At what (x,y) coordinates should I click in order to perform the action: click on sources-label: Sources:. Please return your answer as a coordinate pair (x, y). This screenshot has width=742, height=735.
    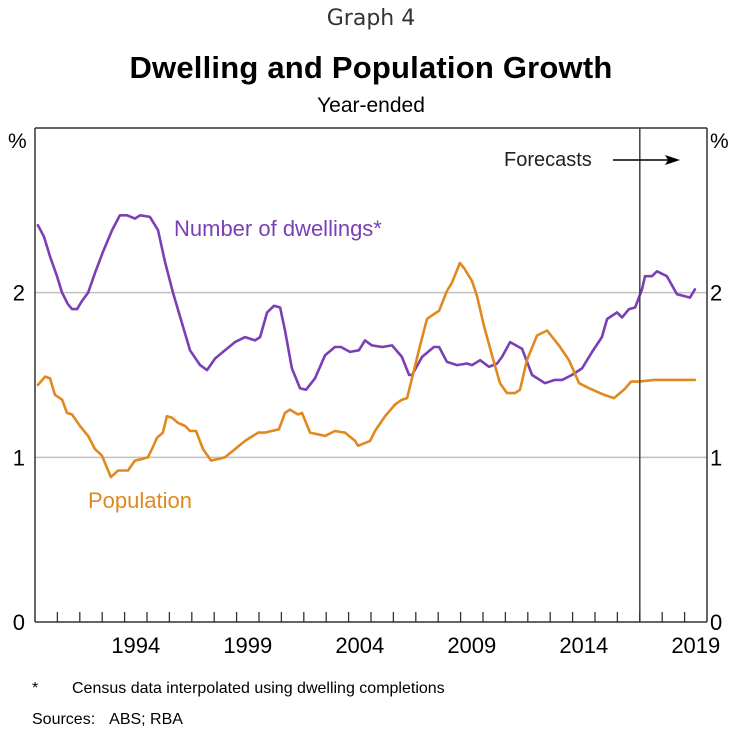
    Looking at the image, I should click on (64, 719).